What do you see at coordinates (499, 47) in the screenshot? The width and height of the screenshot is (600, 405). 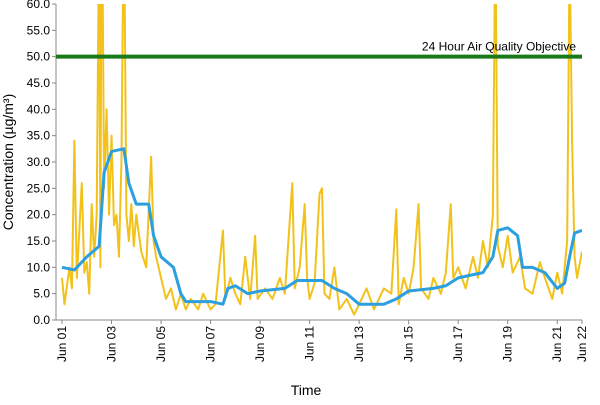 I see `reference-label: 24 Hour Air Quality Objective` at bounding box center [499, 47].